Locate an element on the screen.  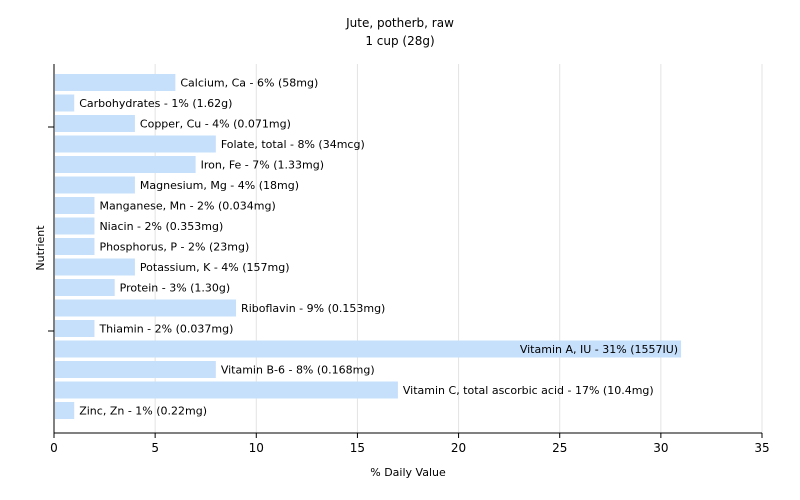
bar-label: Zinc, Zn - 1% (0.22mg) is located at coordinates (143, 411).